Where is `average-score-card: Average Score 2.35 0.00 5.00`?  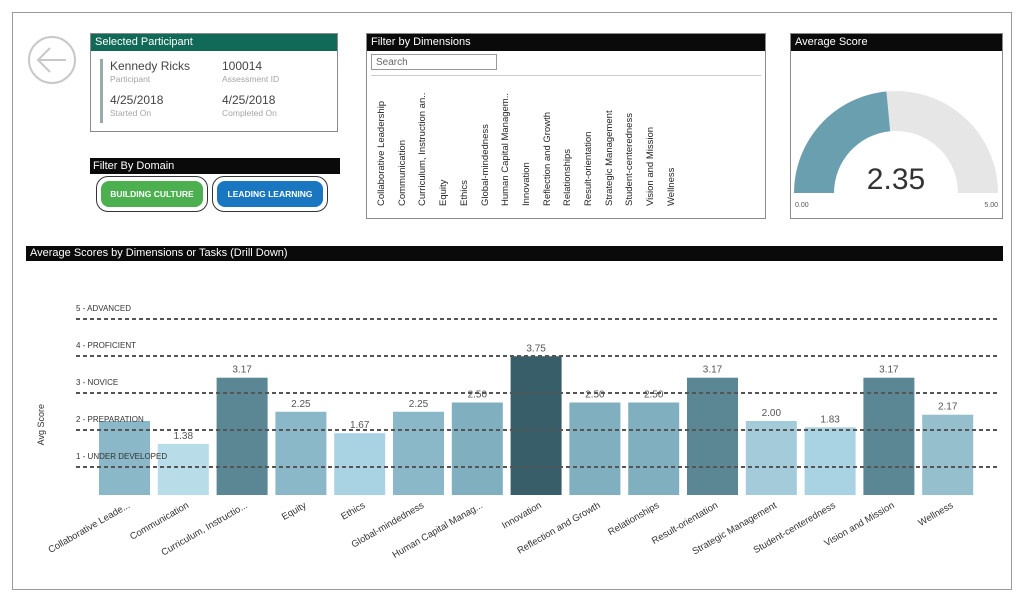
average-score-card: Average Score 2.35 0.00 5.00 is located at coordinates (896, 126).